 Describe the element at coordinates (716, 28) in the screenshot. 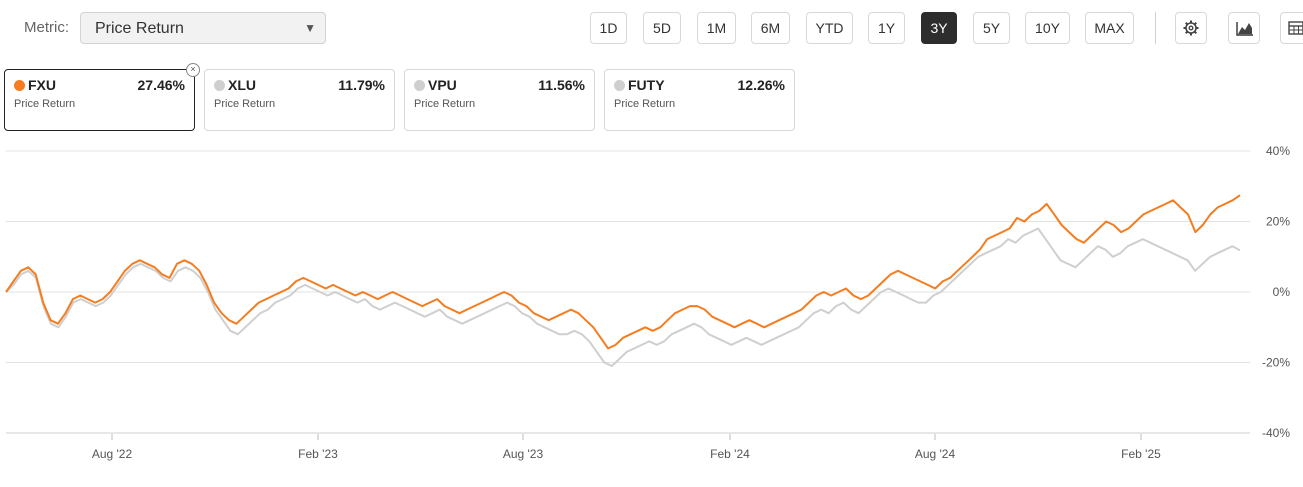

I see `period-button-1m: 1M` at that location.